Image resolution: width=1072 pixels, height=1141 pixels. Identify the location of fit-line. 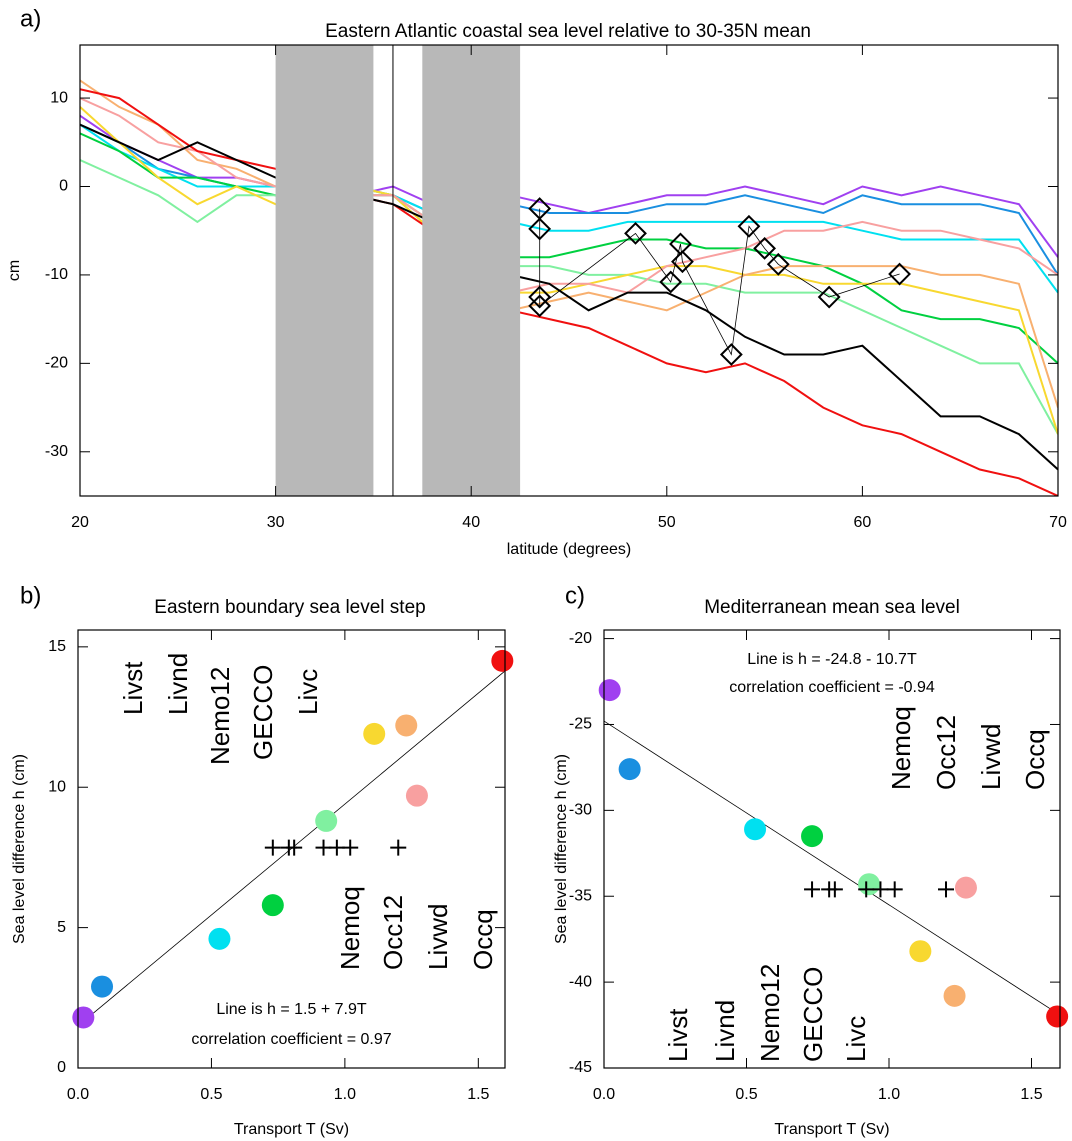
(832, 868).